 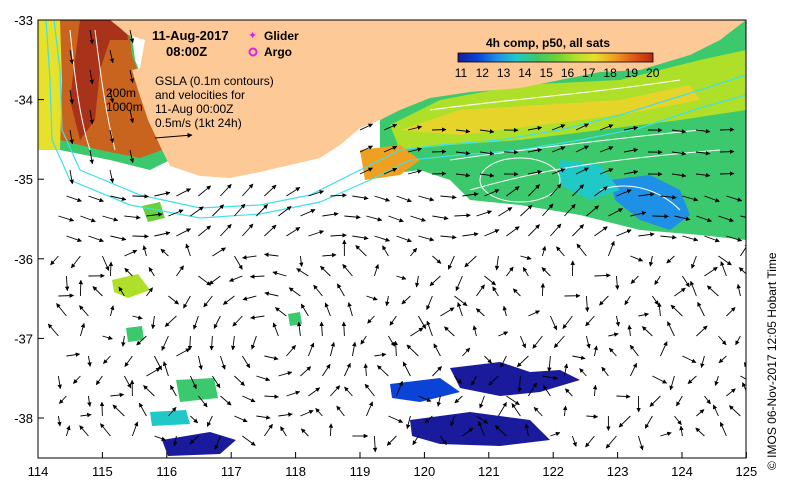 I want to click on lat-tick-label: -33, so click(x=23, y=20).